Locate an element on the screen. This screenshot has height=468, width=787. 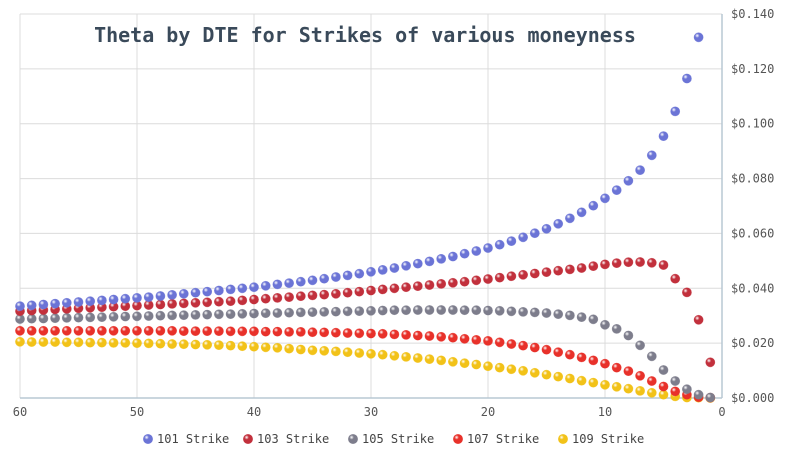
legend-marker is located at coordinates (458, 439).